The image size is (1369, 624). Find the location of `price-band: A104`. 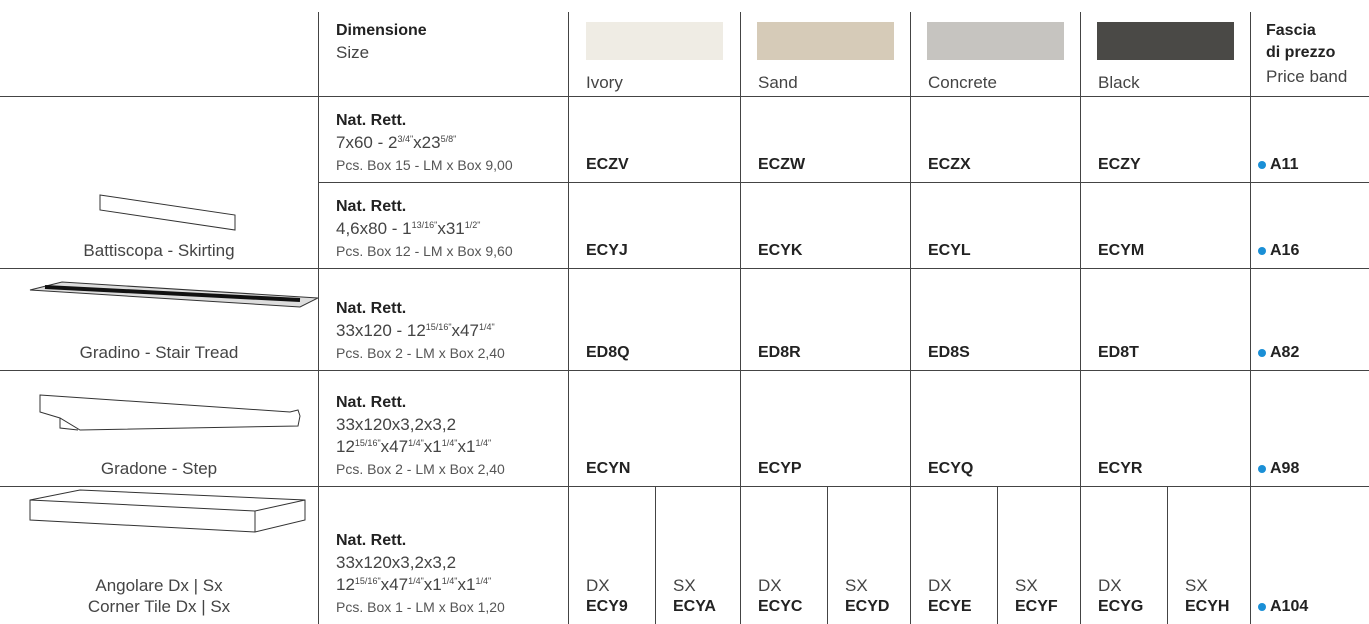

price-band: A104 is located at coordinates (1289, 606).